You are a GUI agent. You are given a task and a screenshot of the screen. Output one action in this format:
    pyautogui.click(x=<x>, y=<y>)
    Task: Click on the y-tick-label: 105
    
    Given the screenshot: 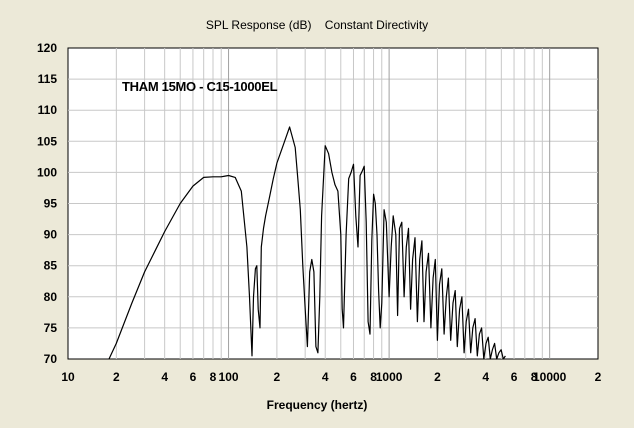 What is the action you would take?
    pyautogui.click(x=47, y=141)
    